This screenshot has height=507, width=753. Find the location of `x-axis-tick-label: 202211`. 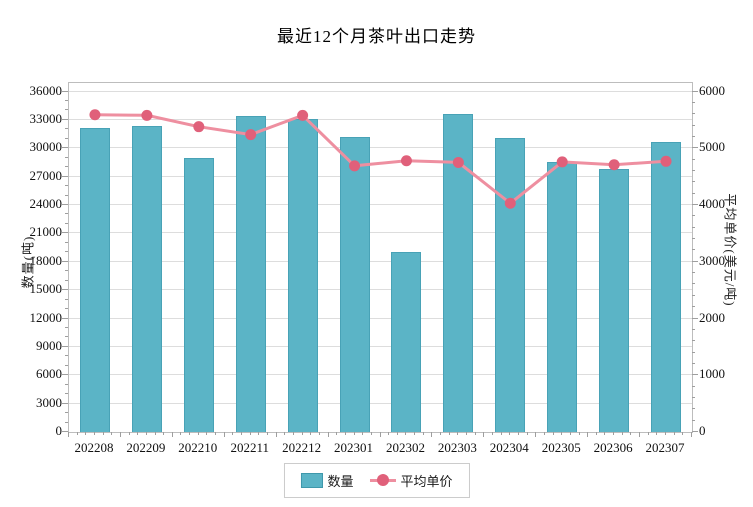

x-axis-tick-label: 202211 is located at coordinates (249, 447).